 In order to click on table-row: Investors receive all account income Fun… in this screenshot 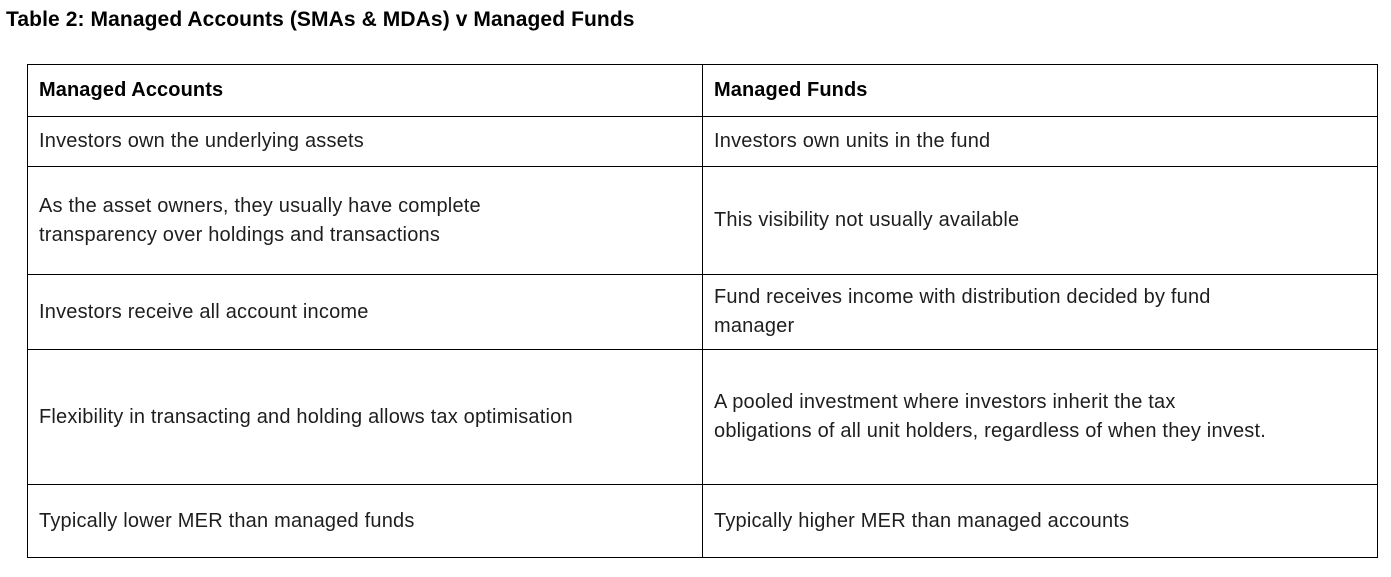, I will do `click(702, 312)`.